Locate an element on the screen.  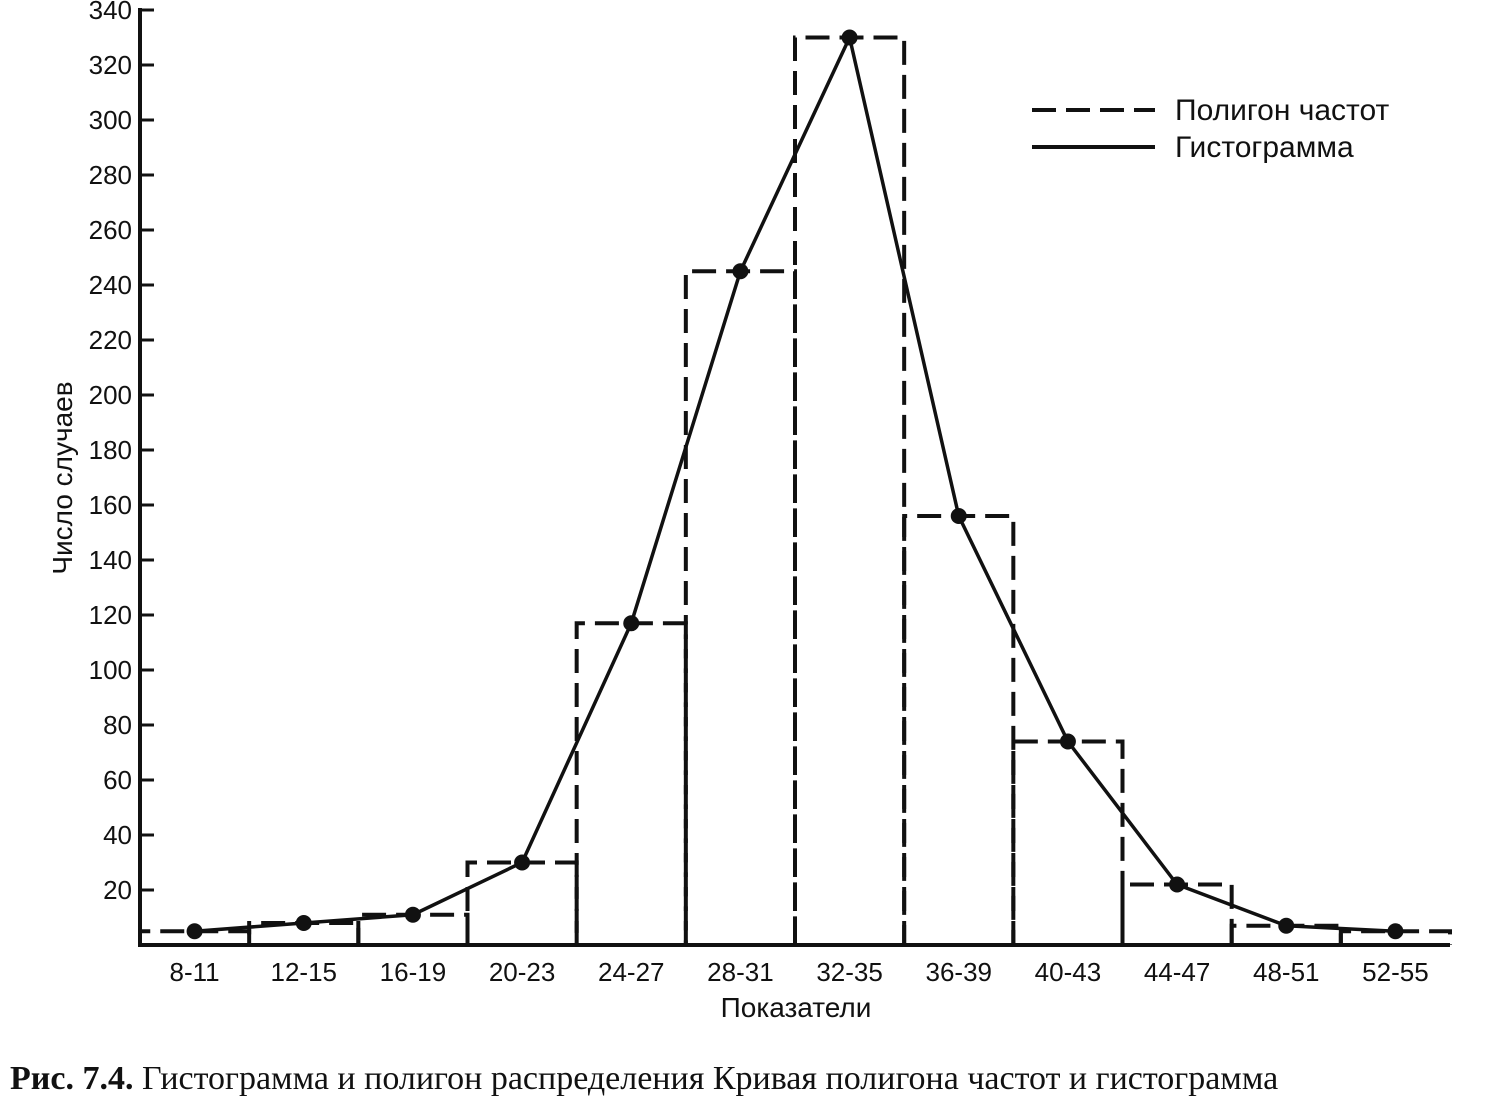
caption-label: Рис. 7.4. is located at coordinates (72, 1078).